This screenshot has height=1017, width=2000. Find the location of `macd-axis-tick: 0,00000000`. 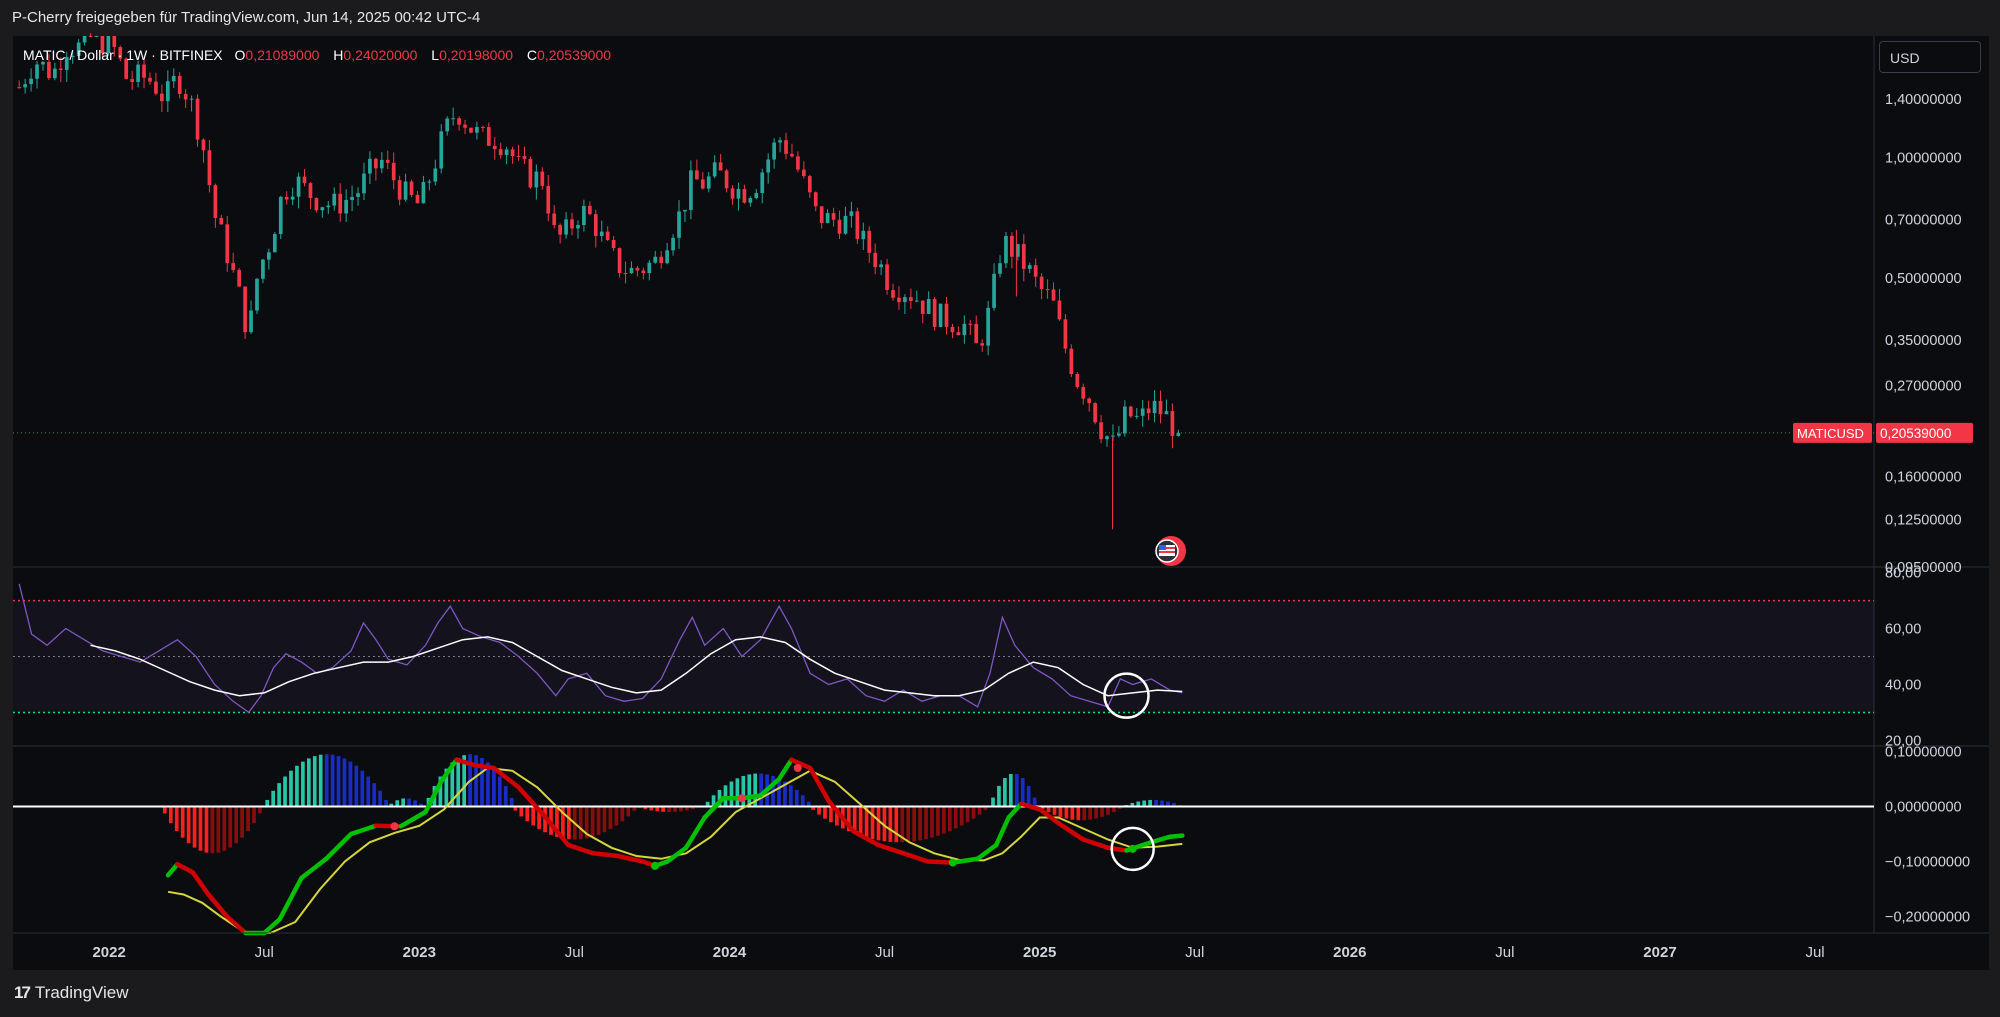

macd-axis-tick: 0,00000000 is located at coordinates (1923, 808).